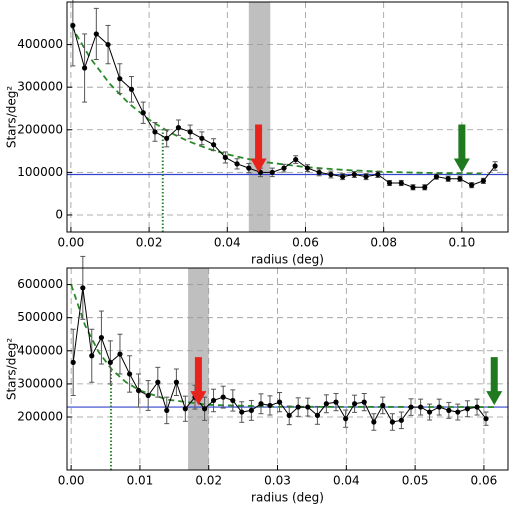 This screenshot has height=517, width=520. I want to click on x-axis-label: radius (deg), so click(287, 260).